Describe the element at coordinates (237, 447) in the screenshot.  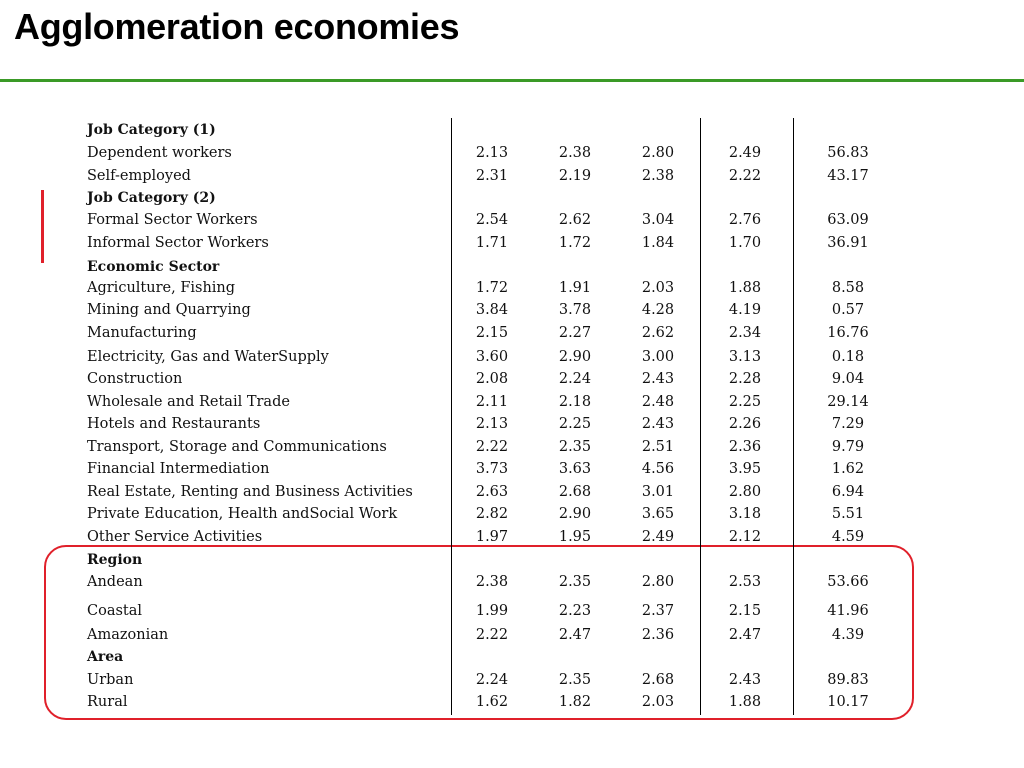
I see `row-label: Transport, Storage and Communications` at that location.